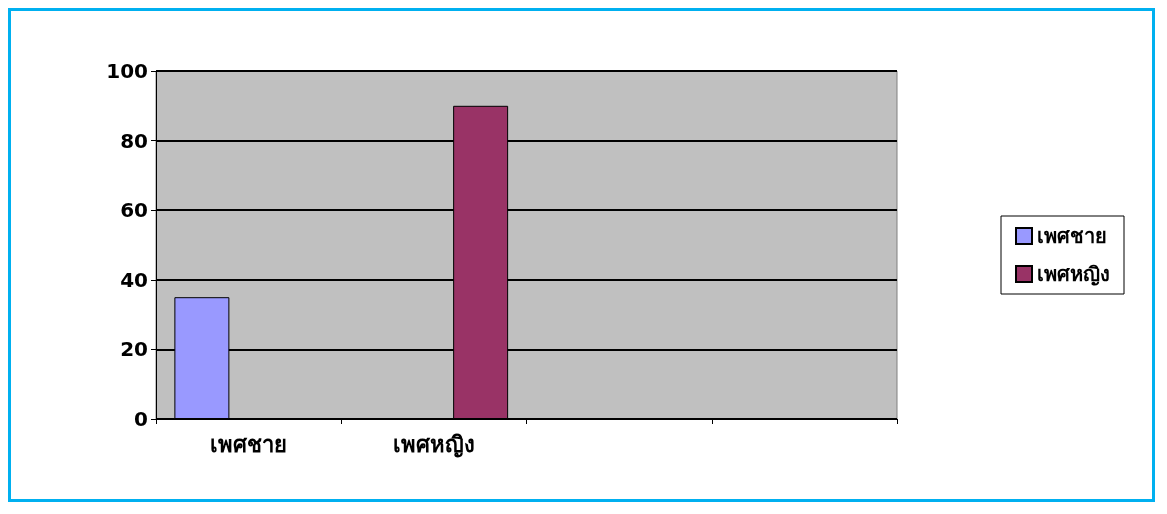 The width and height of the screenshot is (1167, 514). Describe the element at coordinates (127, 71) in the screenshot. I see `y-tick-label: 100` at that location.